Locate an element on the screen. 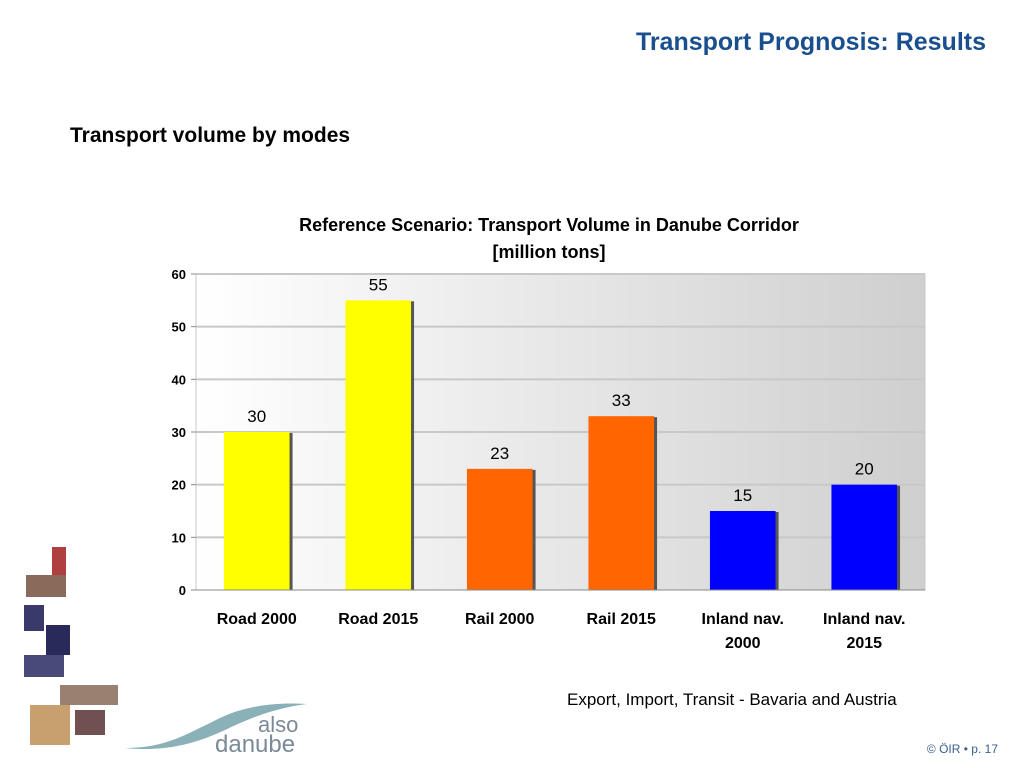 Image resolution: width=1024 pixels, height=768 pixels. chart-title-line2: [million tons] is located at coordinates (549, 252).